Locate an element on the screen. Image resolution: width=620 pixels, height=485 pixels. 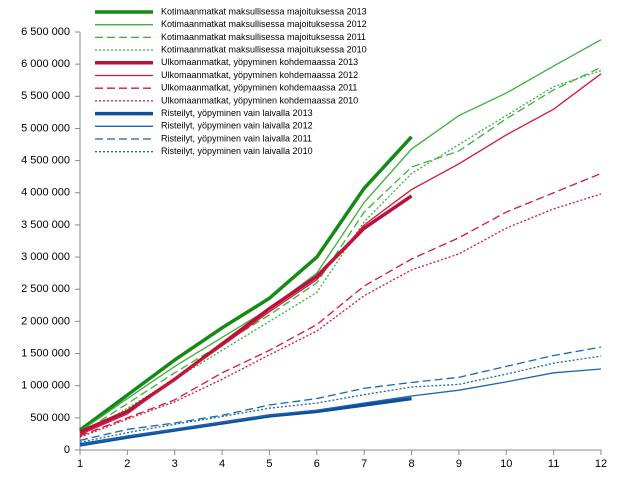
y-tick-label: 500 000 is located at coordinates (50, 418).